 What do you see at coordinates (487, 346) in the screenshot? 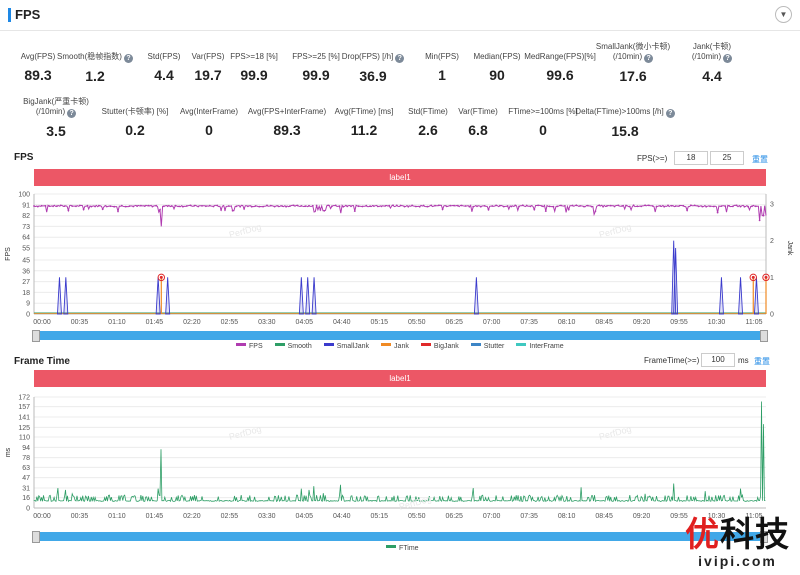
I see `legend-item-stutter: Stutter` at bounding box center [487, 346].